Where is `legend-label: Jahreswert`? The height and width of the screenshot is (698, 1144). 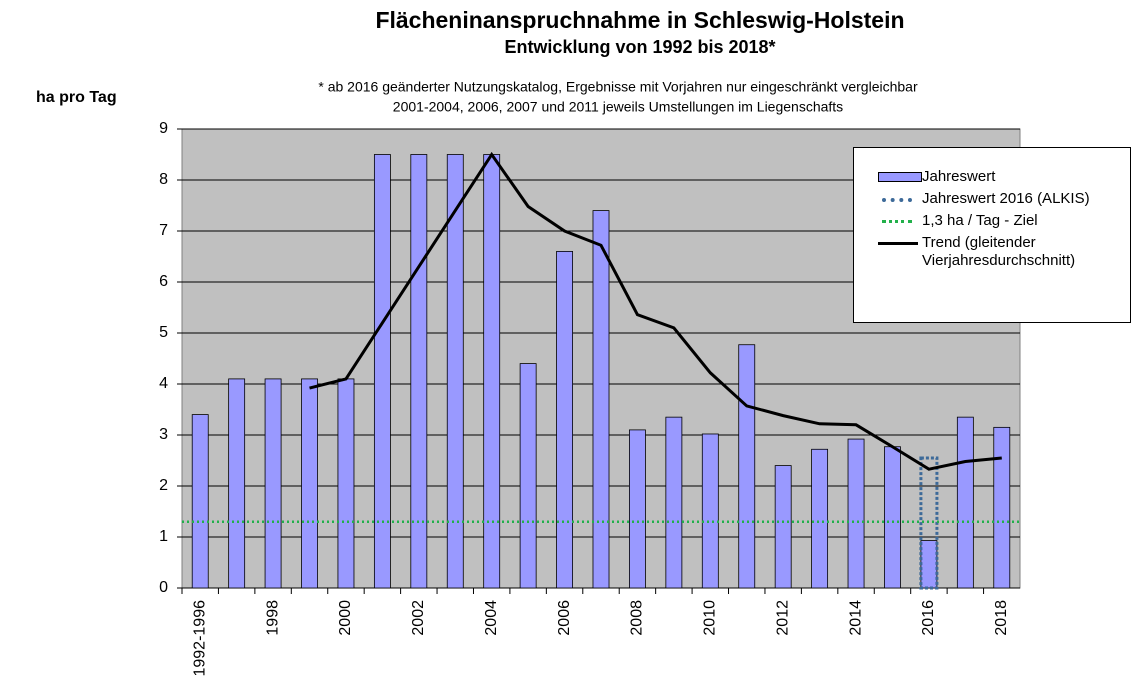 legend-label: Jahreswert is located at coordinates (959, 176).